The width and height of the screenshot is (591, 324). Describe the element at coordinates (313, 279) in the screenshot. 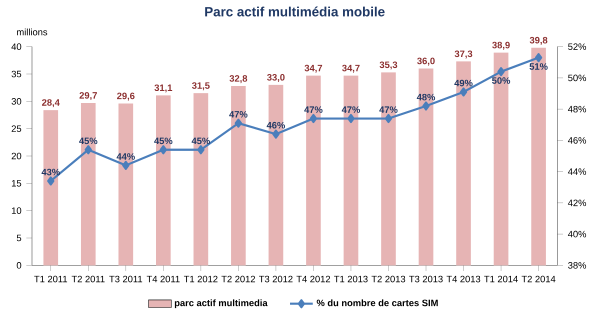

I see `x-tick-label: T4 2012` at that location.